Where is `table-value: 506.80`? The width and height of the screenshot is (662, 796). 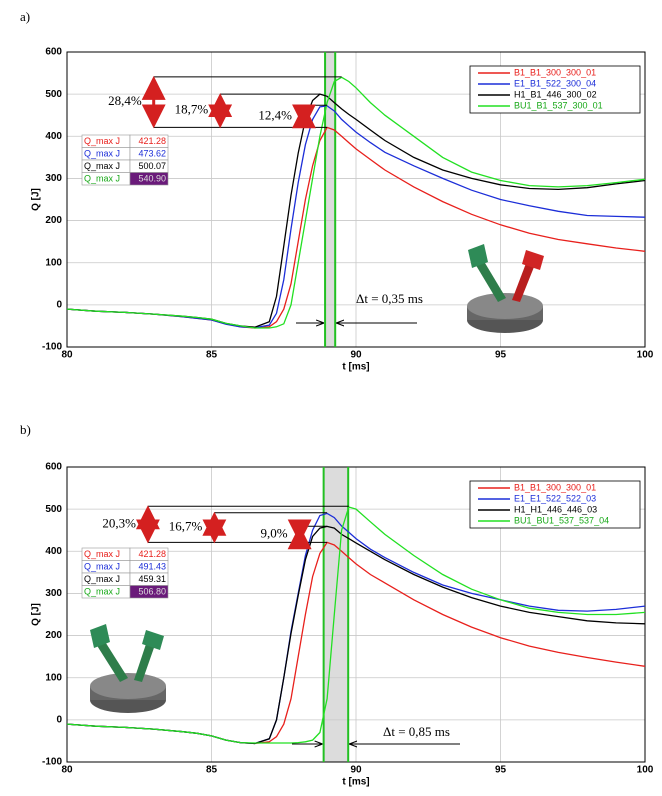 table-value: 506.80 is located at coordinates (152, 591).